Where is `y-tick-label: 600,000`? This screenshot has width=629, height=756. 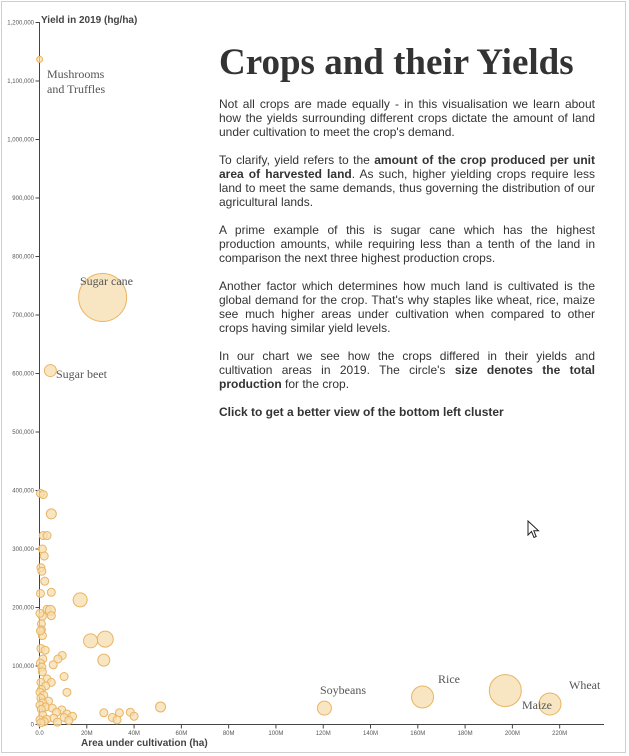
y-tick-label: 600,000 is located at coordinates (23, 375).